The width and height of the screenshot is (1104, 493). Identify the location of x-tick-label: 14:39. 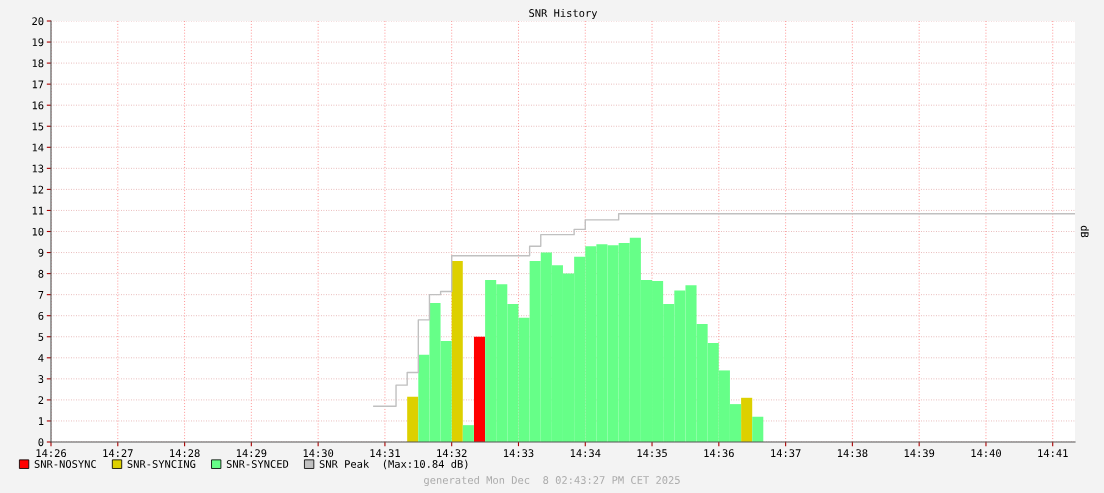
(919, 453).